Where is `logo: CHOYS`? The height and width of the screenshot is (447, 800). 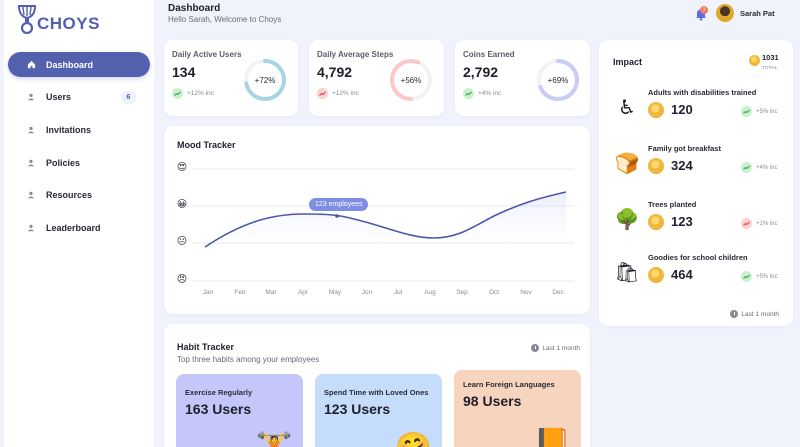 logo: CHOYS is located at coordinates (58, 19).